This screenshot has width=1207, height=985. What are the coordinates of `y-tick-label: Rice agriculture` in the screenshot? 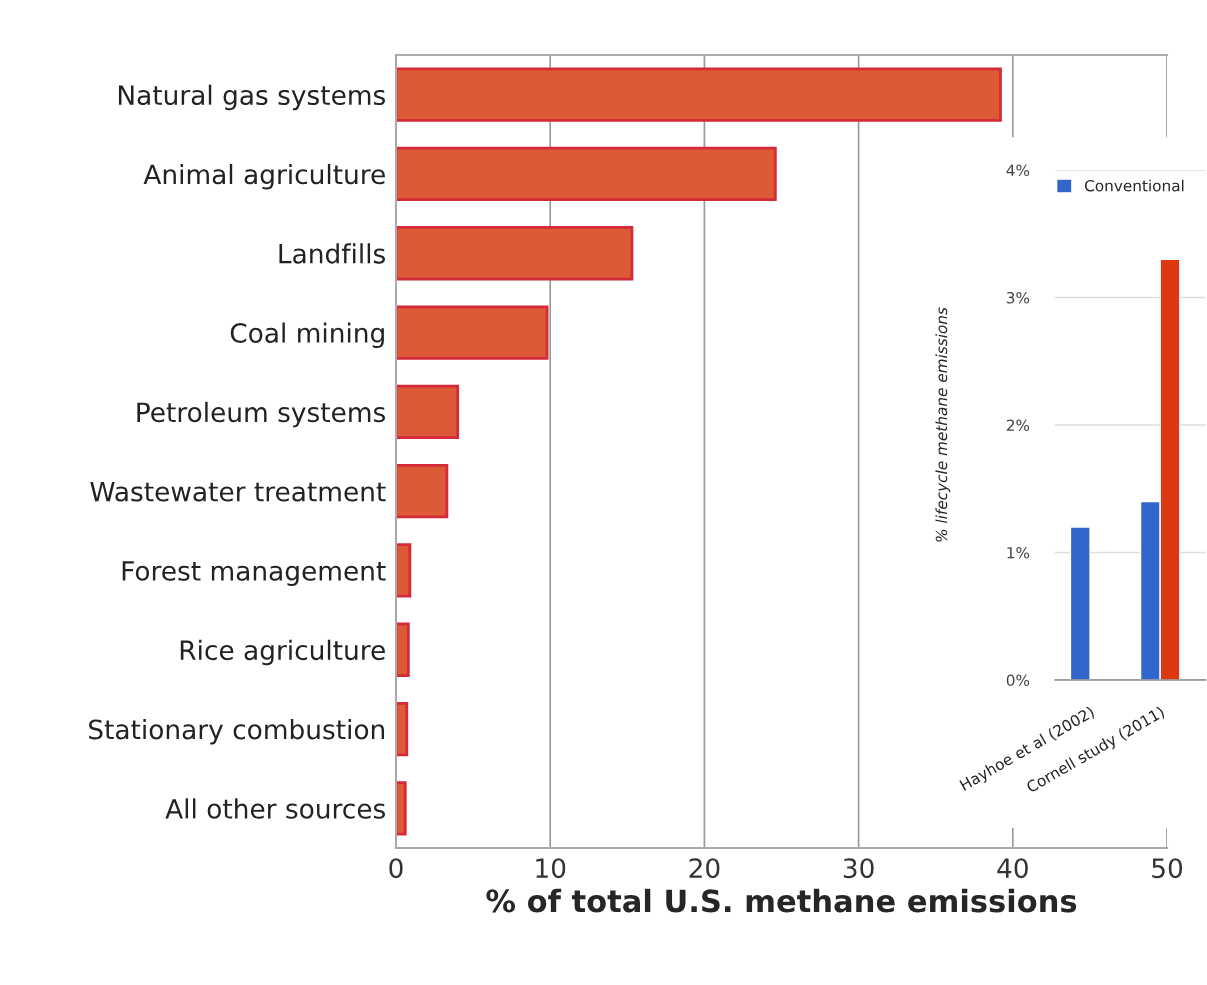 It's located at (282, 652).